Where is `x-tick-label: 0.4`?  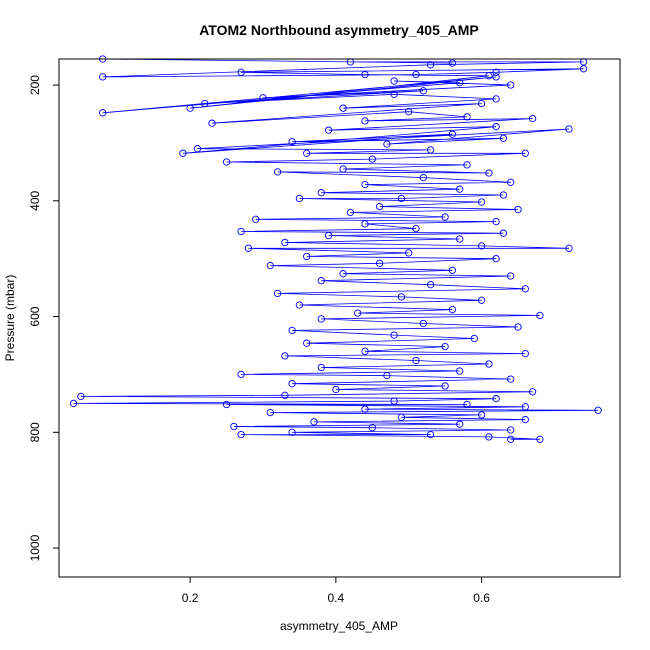 x-tick-label: 0.4 is located at coordinates (336, 598).